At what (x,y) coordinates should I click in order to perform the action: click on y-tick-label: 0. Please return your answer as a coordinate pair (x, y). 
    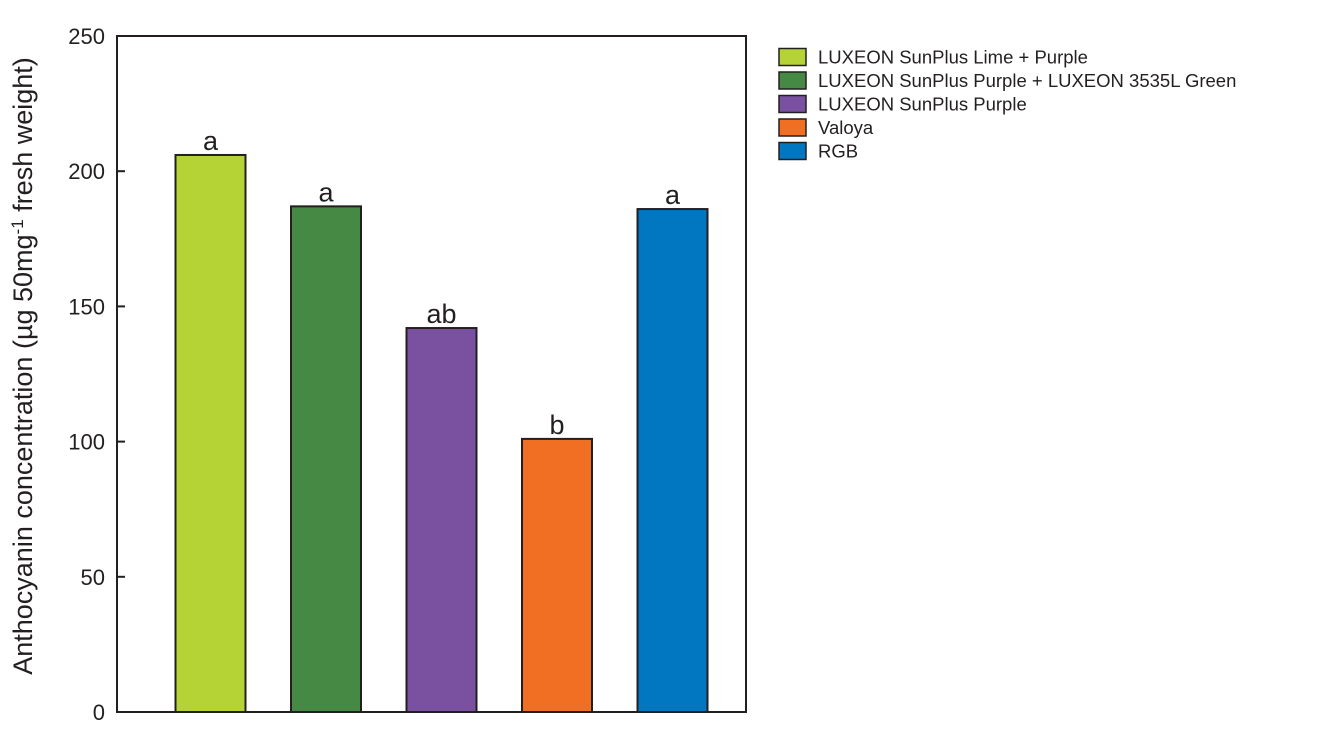
    Looking at the image, I should click on (99, 712).